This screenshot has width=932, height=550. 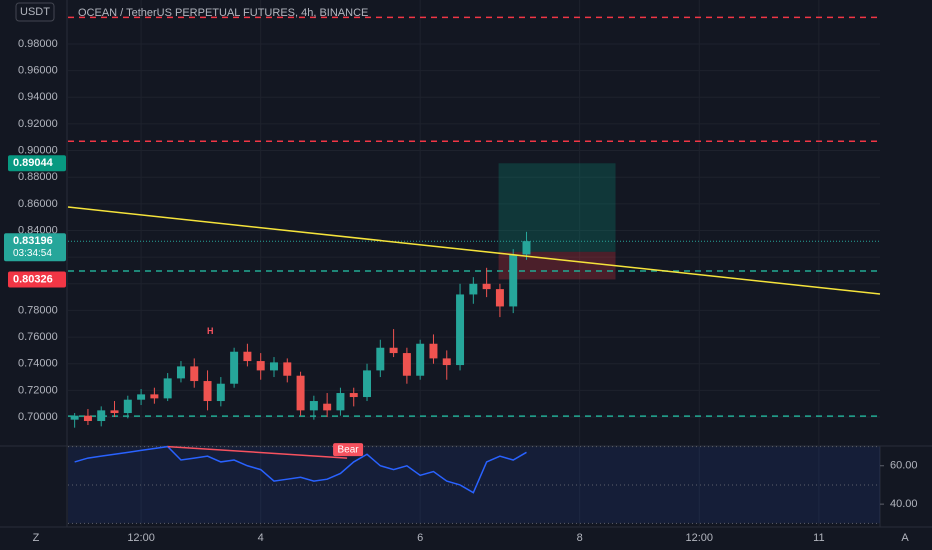 What do you see at coordinates (474, 250) in the screenshot?
I see `trendline` at bounding box center [474, 250].